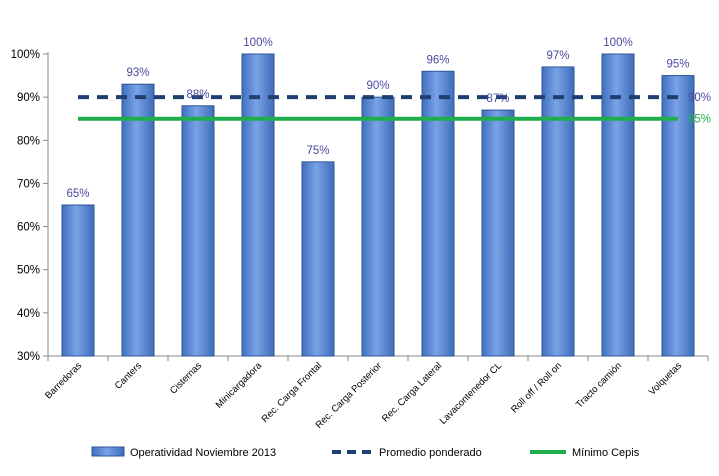 The image size is (719, 476). I want to click on x-category-label: Rec. Carga Lateral, so click(412, 392).